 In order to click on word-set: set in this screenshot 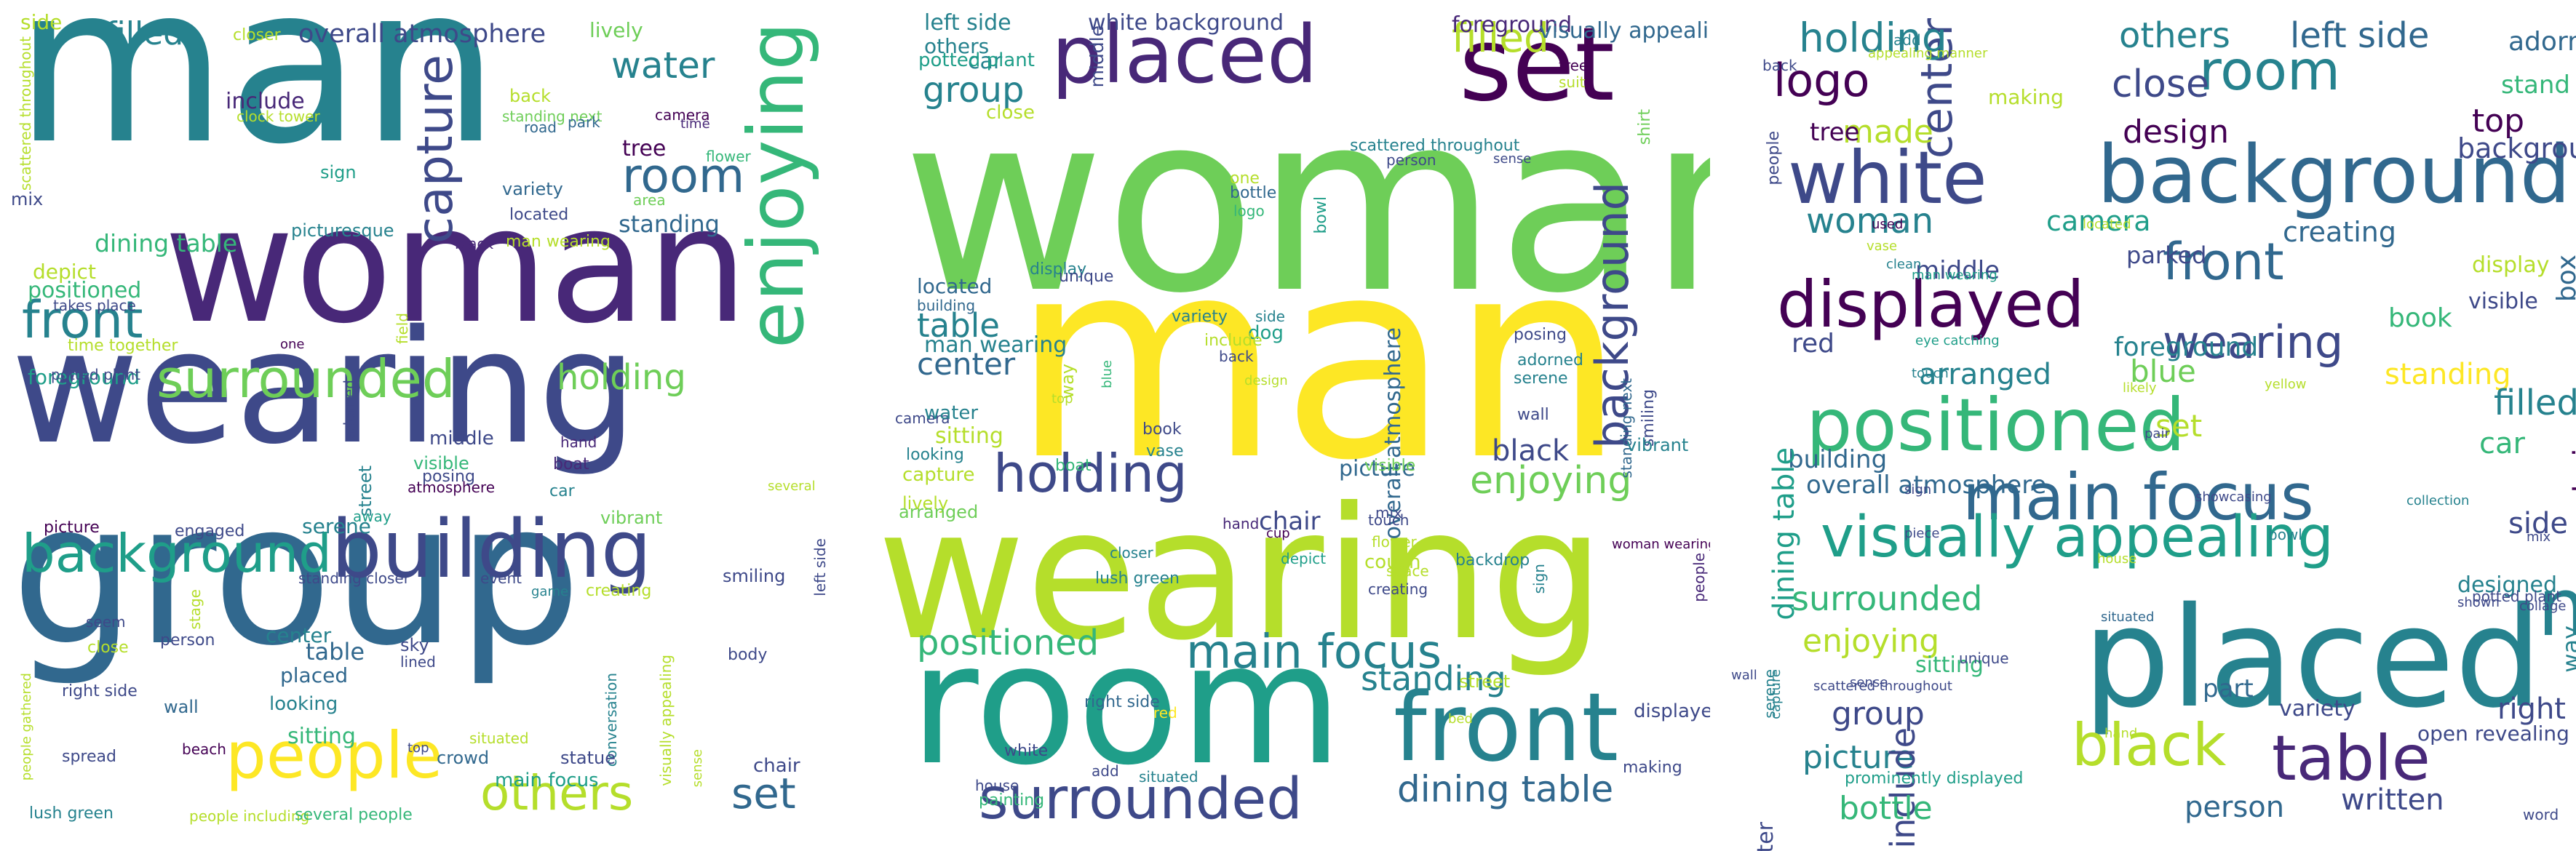, I will do `click(1537, 65)`.